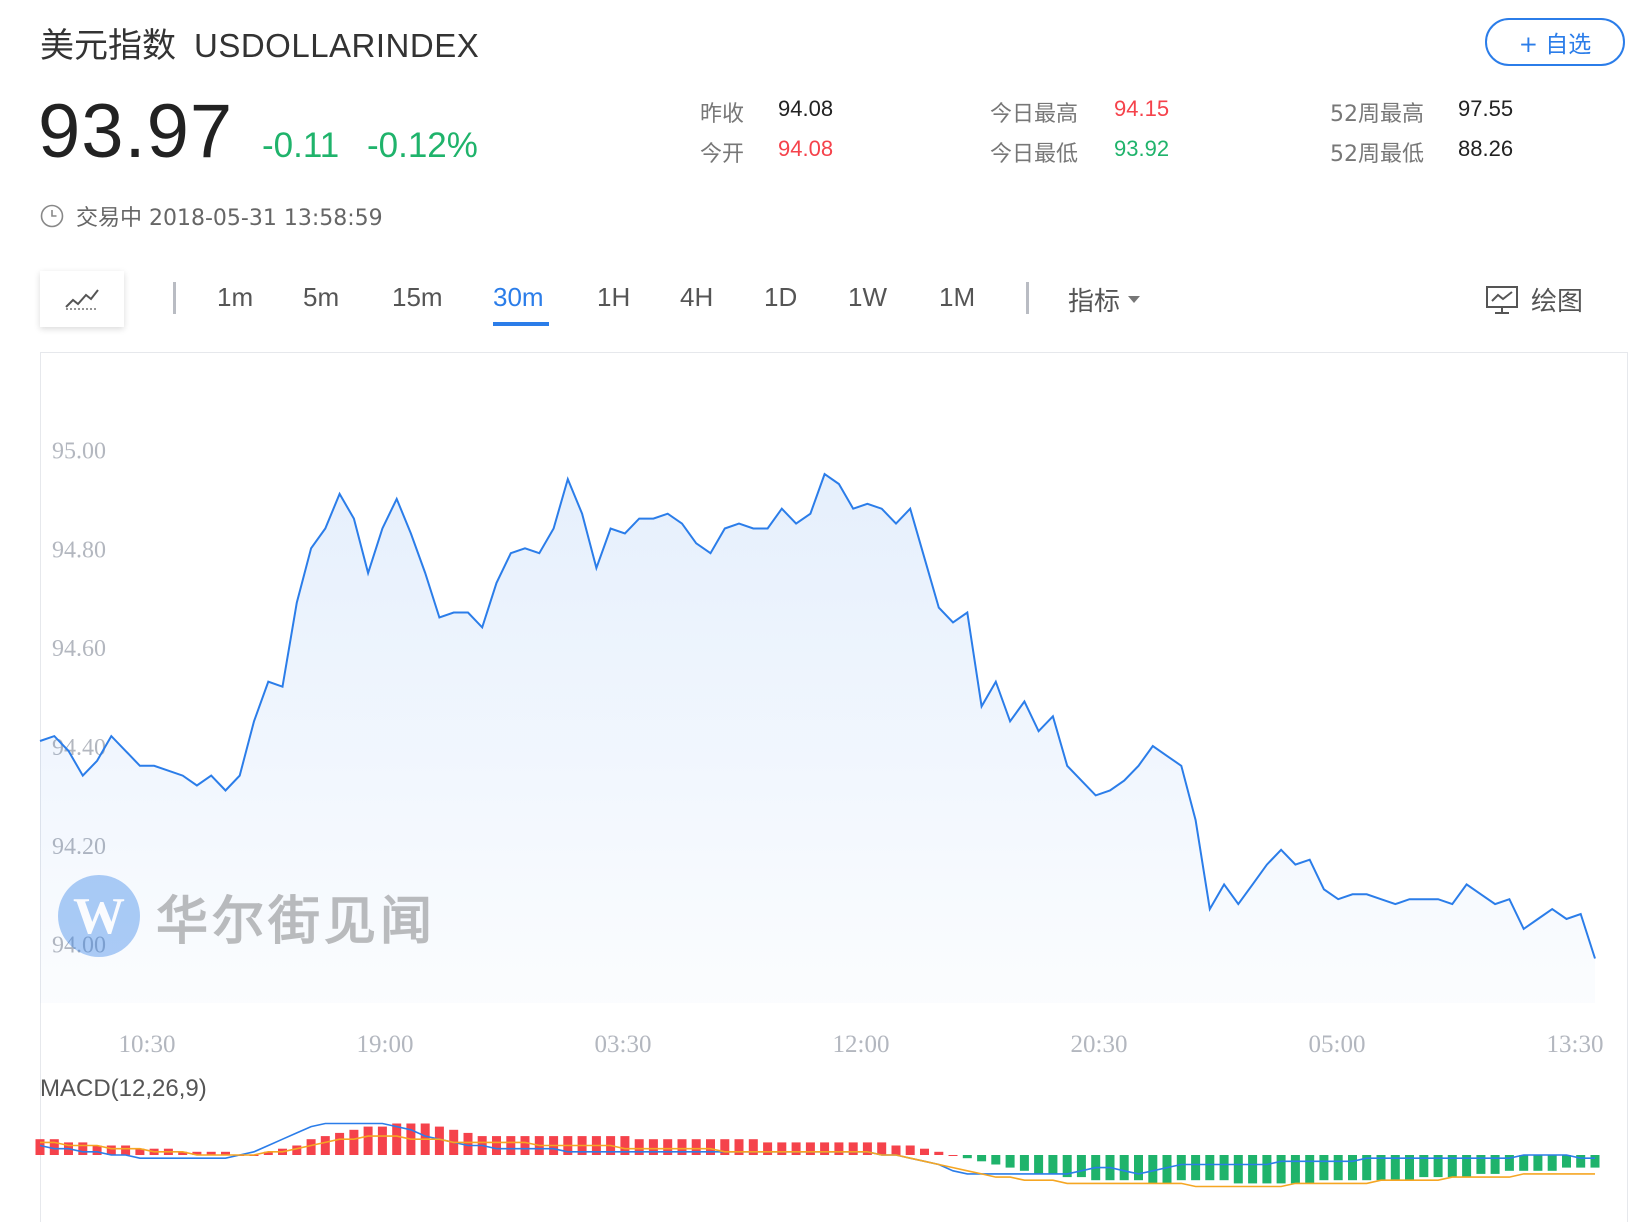 The height and width of the screenshot is (1222, 1642). Describe the element at coordinates (108, 46) in the screenshot. I see `index-name-cn: 美元指数` at that location.